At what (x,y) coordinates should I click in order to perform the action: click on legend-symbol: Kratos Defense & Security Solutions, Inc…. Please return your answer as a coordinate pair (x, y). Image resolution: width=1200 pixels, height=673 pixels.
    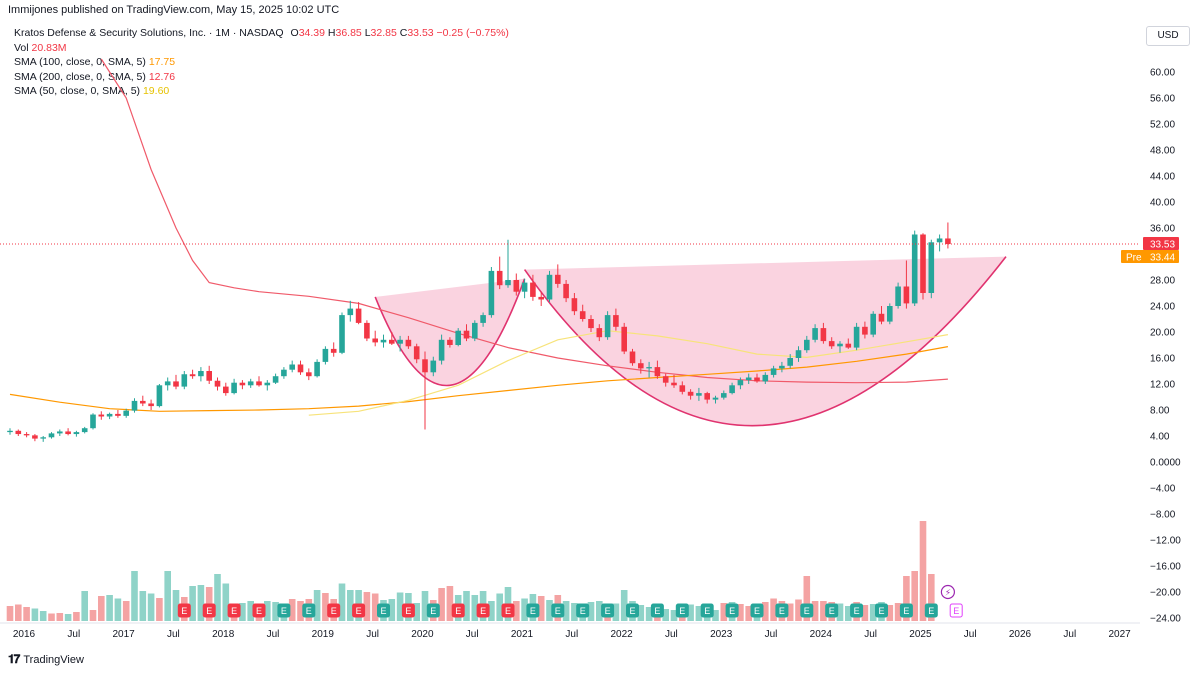
    Looking at the image, I should click on (149, 33).